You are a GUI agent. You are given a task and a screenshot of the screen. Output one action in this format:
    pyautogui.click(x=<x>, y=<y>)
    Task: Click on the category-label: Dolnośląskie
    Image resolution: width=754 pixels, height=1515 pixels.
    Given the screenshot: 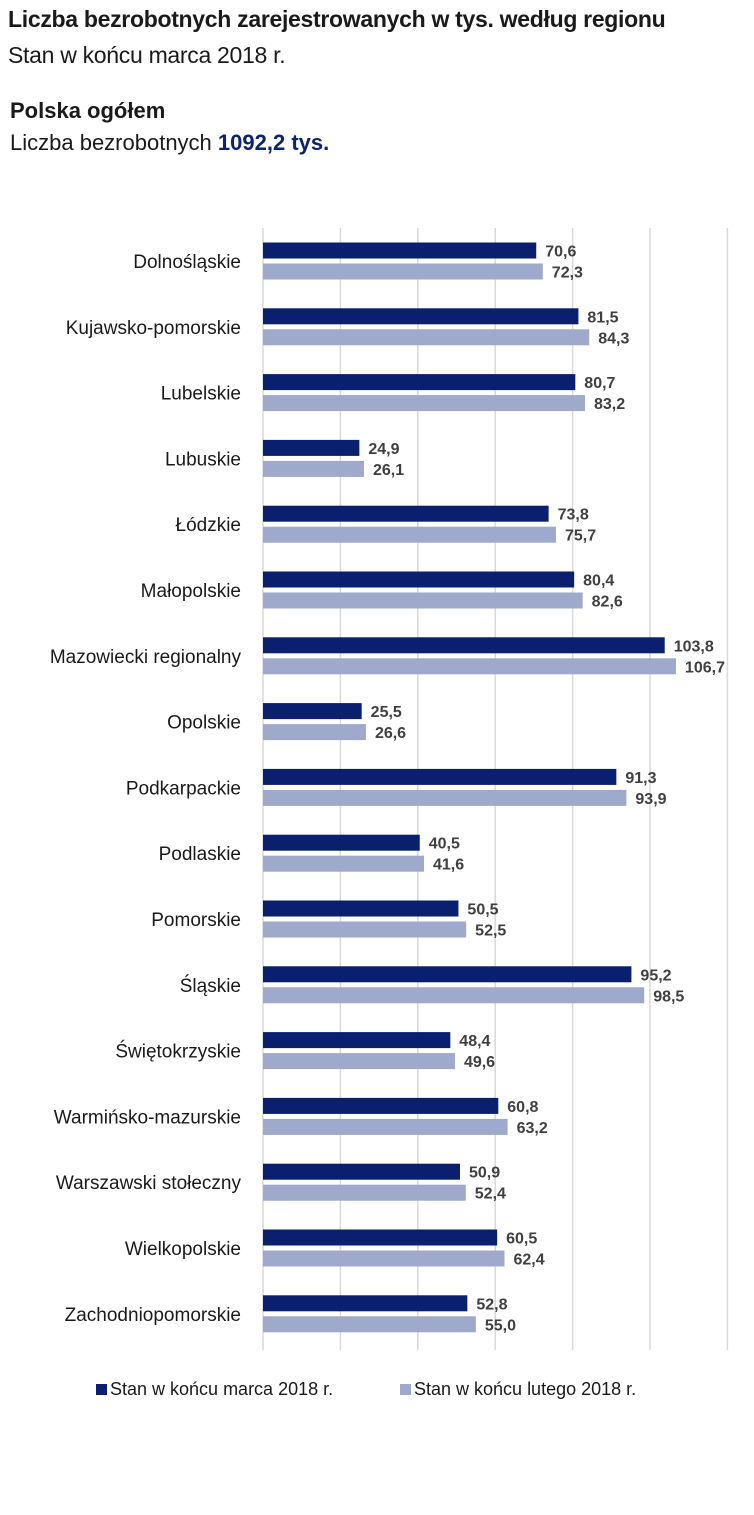 What is the action you would take?
    pyautogui.click(x=187, y=262)
    